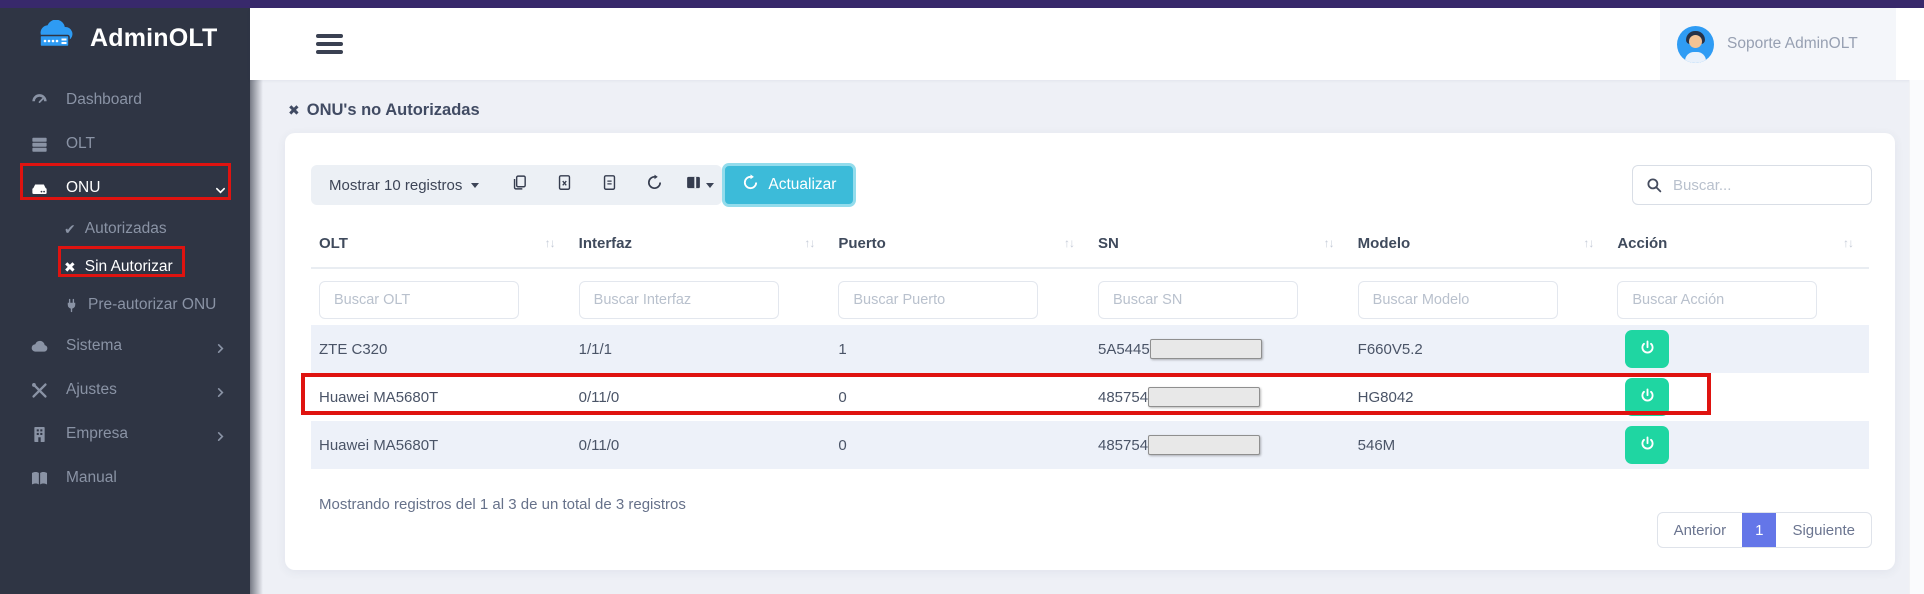  Describe the element at coordinates (125, 305) in the screenshot. I see `sidebar-item-pre-autorizar: Pre-autorizar ONU` at that location.